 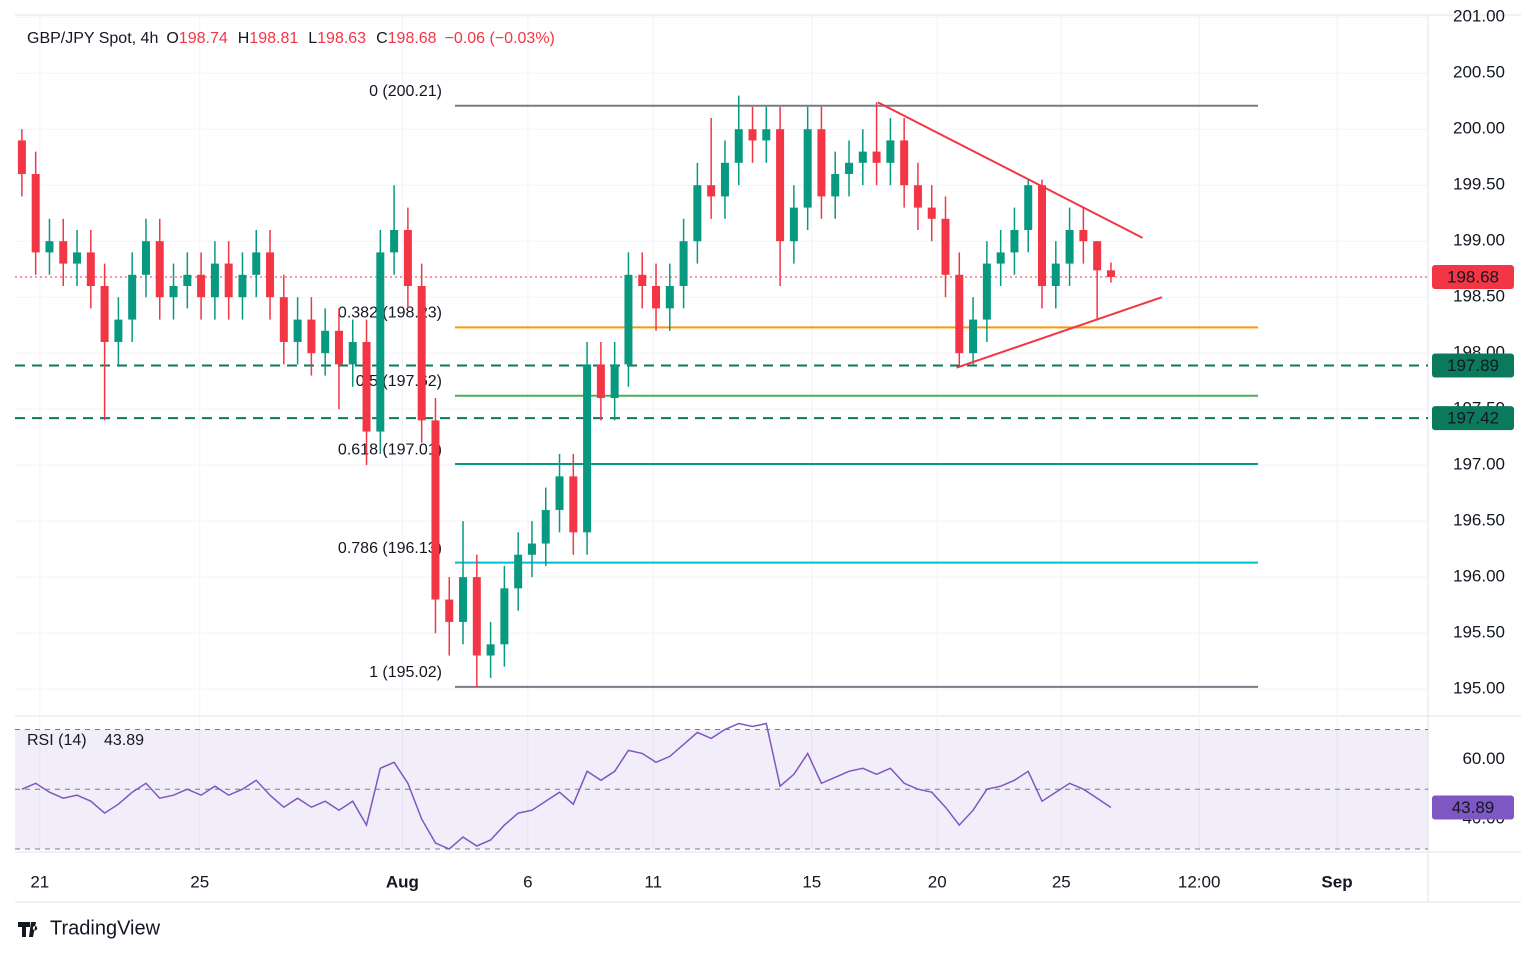 I want to click on fib-label: 0.786 (196.13), so click(x=390, y=548).